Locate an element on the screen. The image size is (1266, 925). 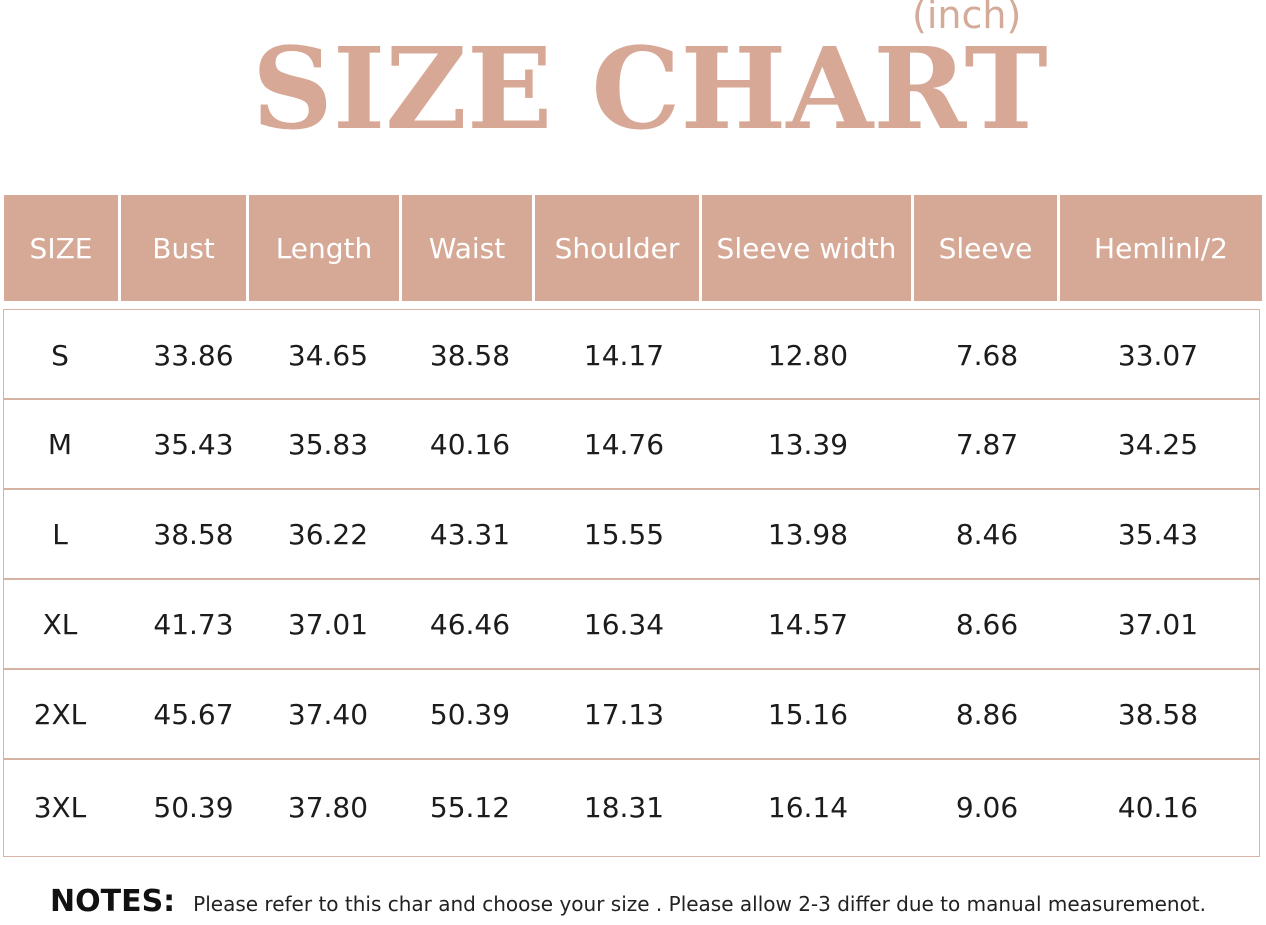
cell-sleeve: 7.87 is located at coordinates (987, 444).